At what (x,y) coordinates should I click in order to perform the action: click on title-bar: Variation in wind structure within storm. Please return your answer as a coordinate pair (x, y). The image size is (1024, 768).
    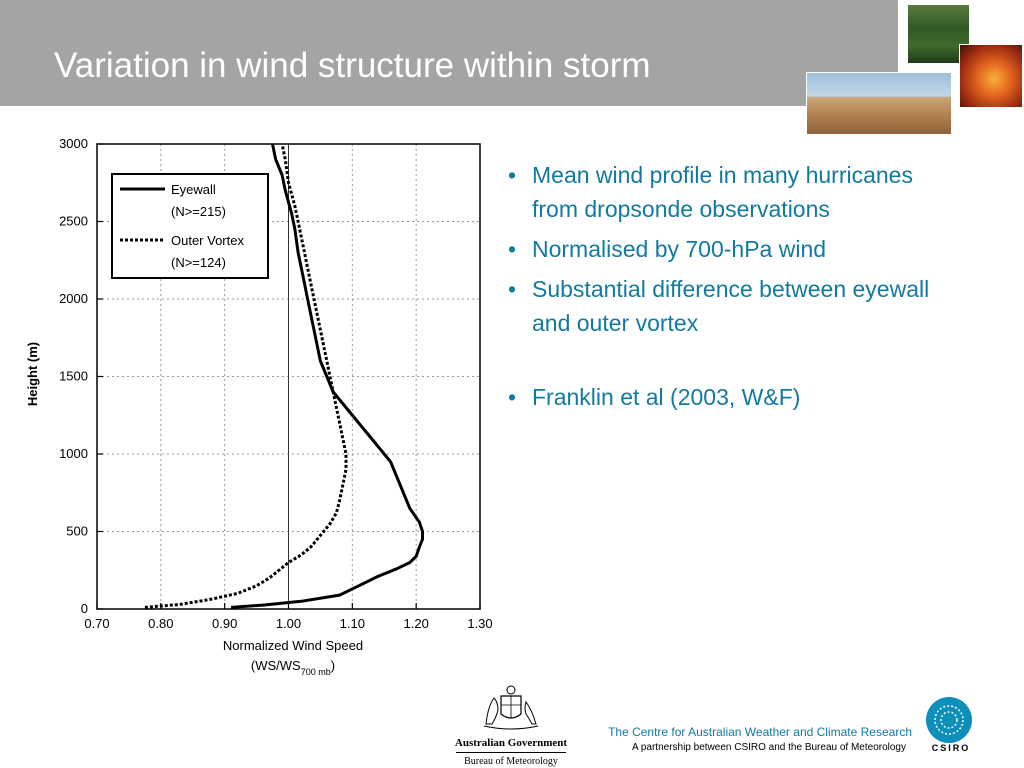
    Looking at the image, I should click on (449, 53).